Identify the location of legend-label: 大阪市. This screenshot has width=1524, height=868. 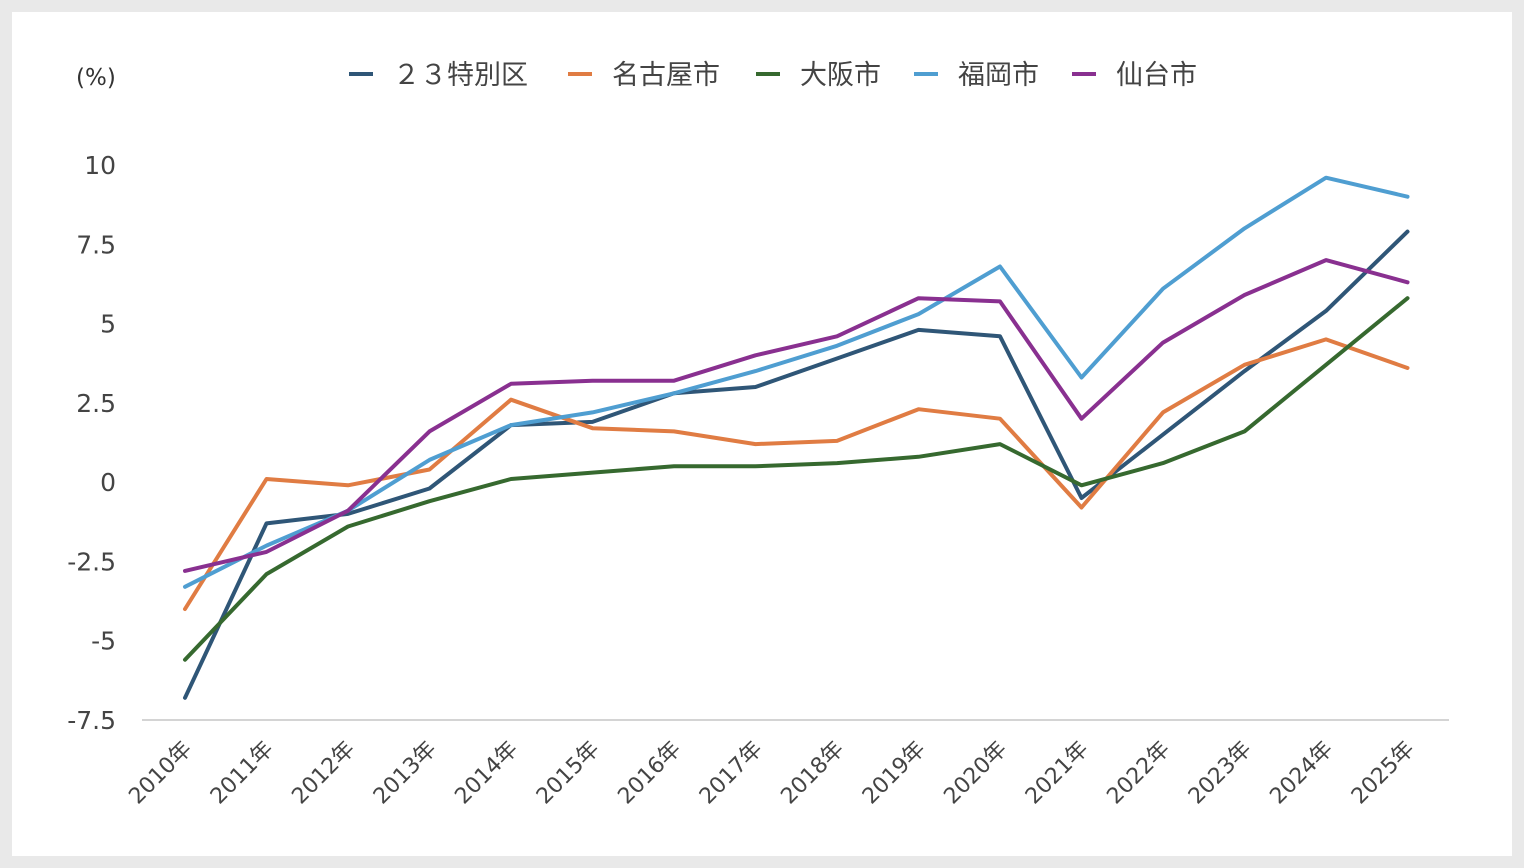
(840, 75).